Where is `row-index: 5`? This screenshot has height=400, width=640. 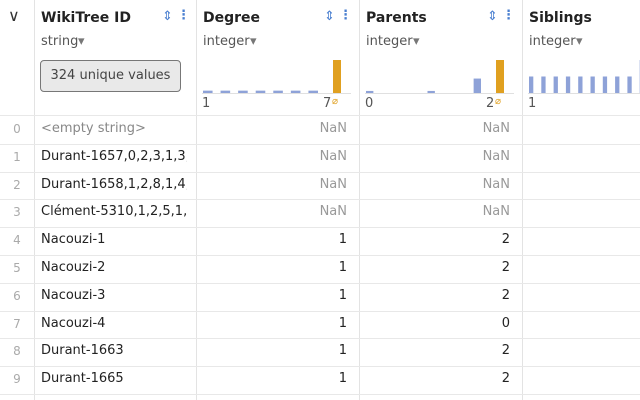
row-index: 5 is located at coordinates (17, 268).